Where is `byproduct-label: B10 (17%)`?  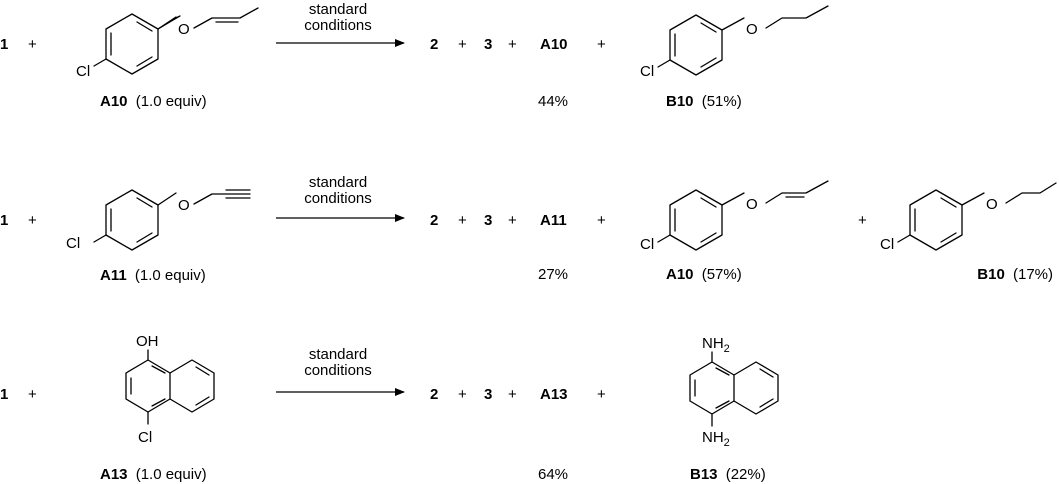
byproduct-label: B10 (17%) is located at coordinates (1015, 274).